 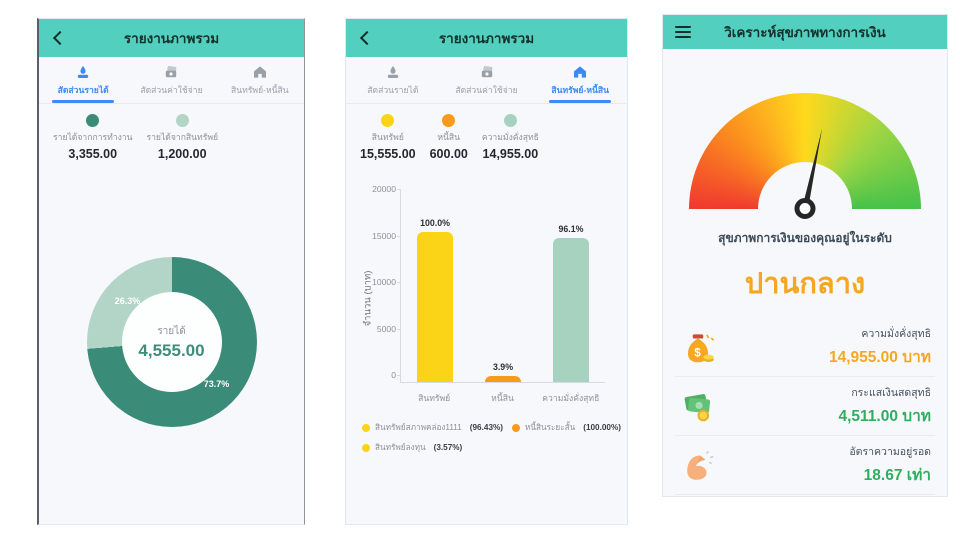 I want to click on metric-label: ความมั่งคั่งสุทธิ, so click(x=896, y=334).